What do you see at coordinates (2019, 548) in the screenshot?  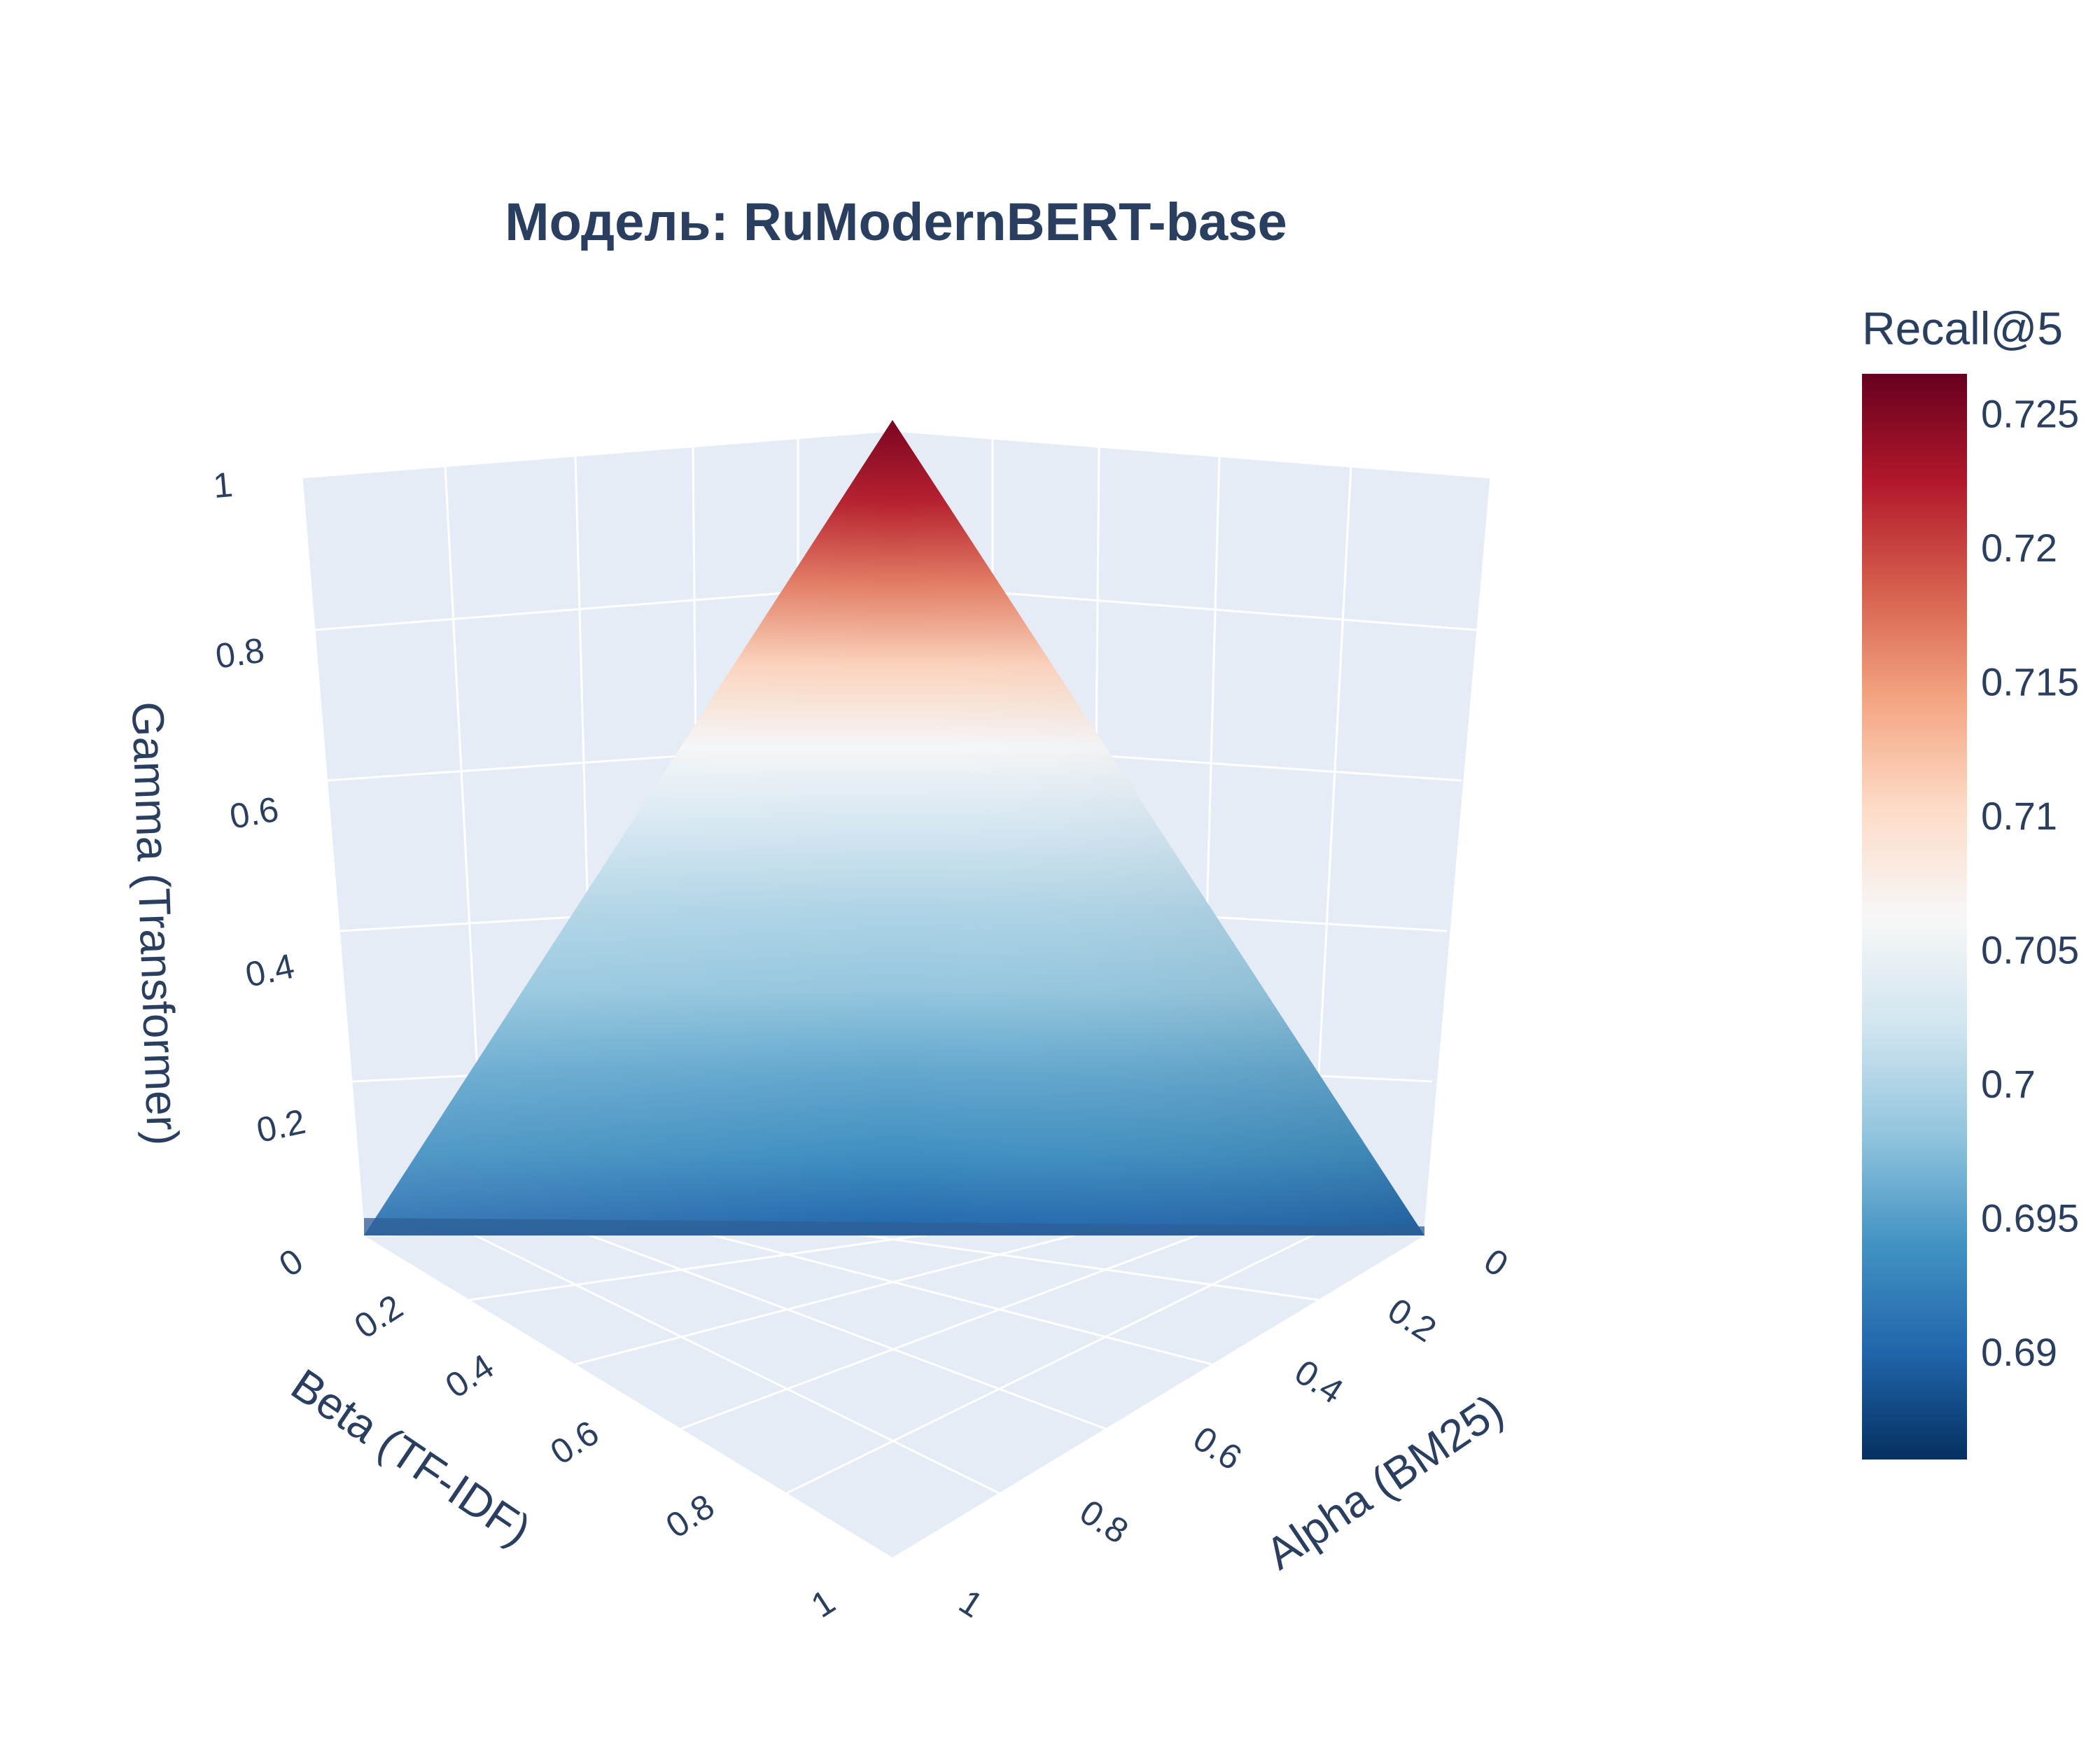 I see `colorbar-tick-label: 0.72` at bounding box center [2019, 548].